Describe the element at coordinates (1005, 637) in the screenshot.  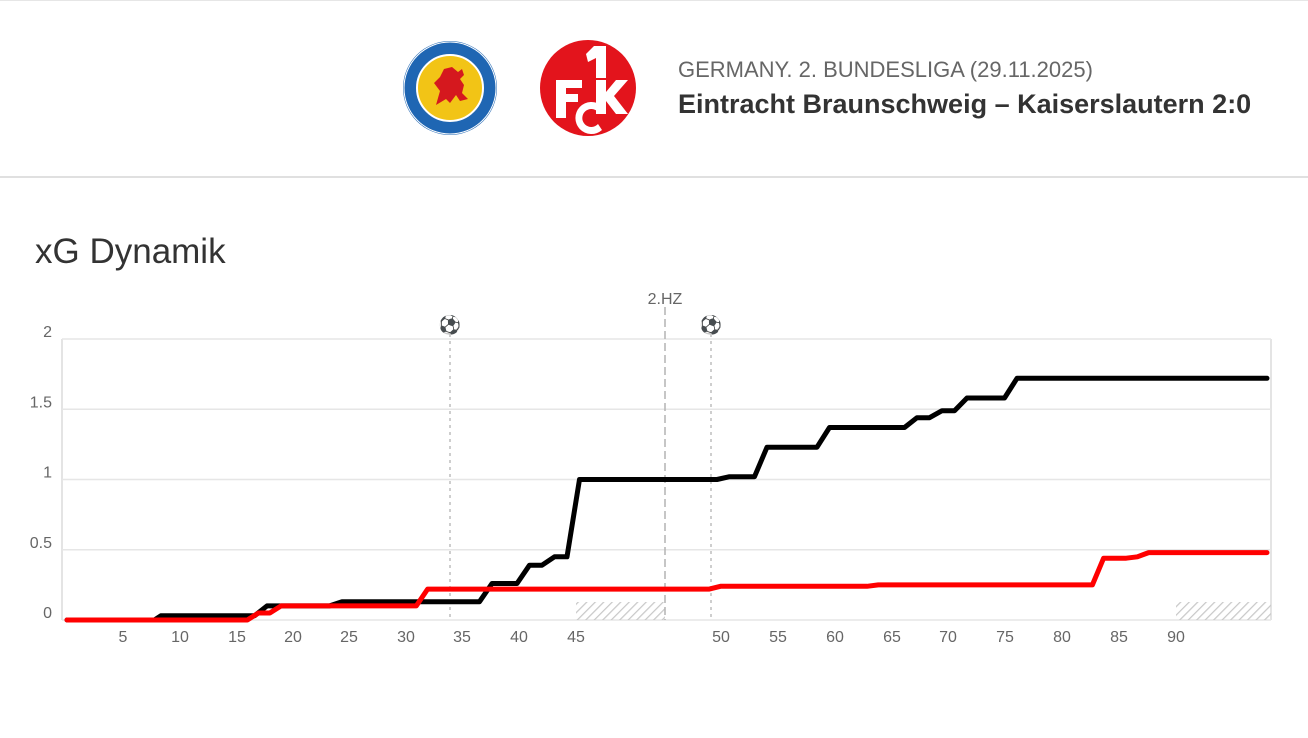
I see `x-tick-label: 75` at that location.